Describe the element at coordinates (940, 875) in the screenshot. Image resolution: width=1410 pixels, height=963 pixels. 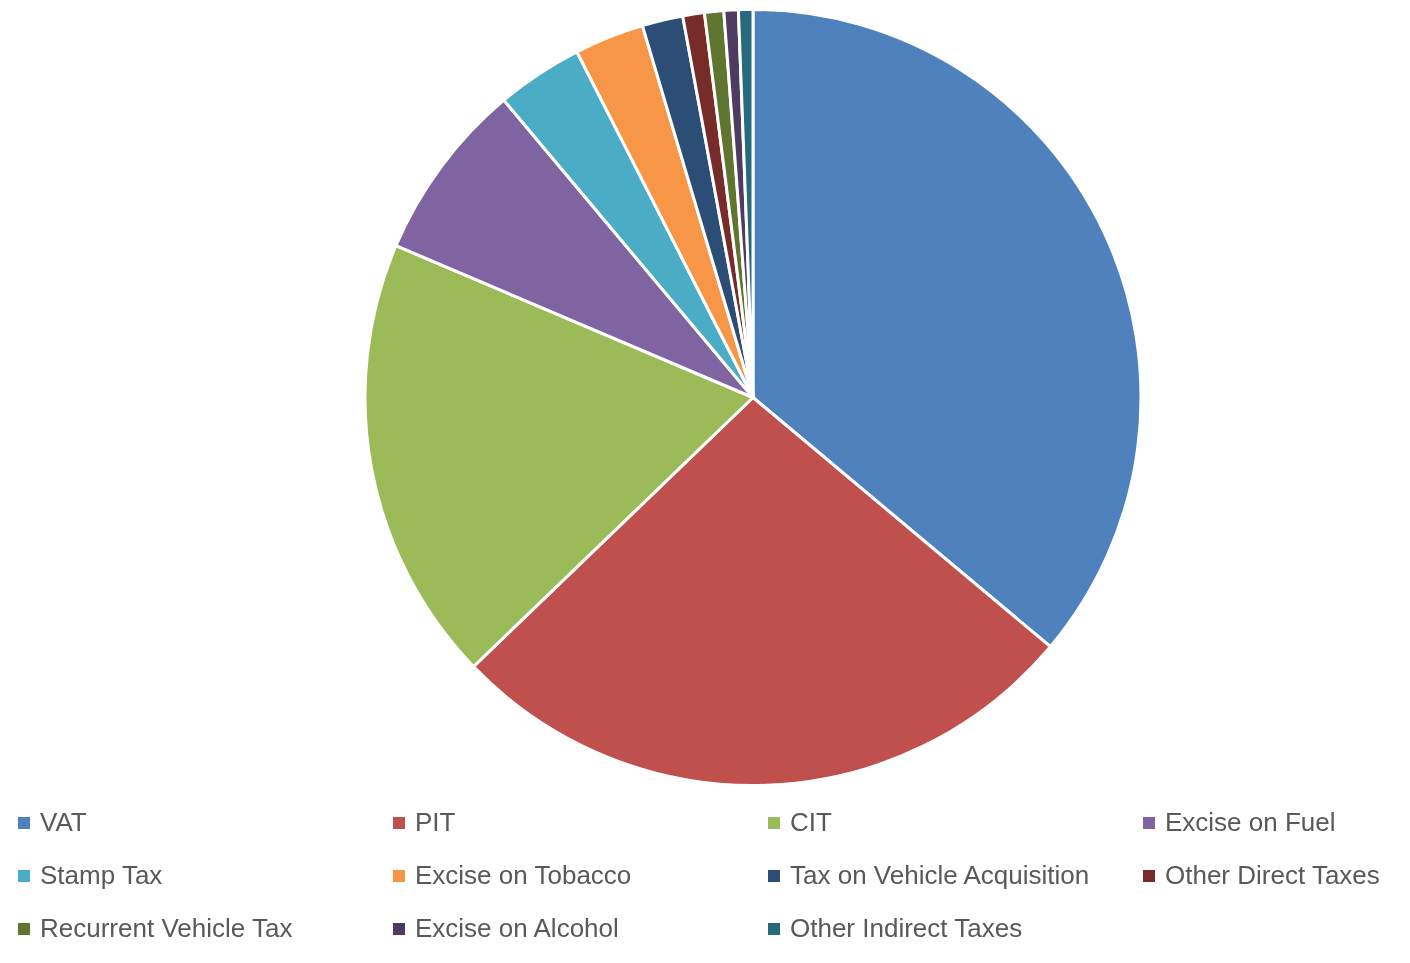
I see `legend-label: Tax on Vehicle Acquisition` at that location.